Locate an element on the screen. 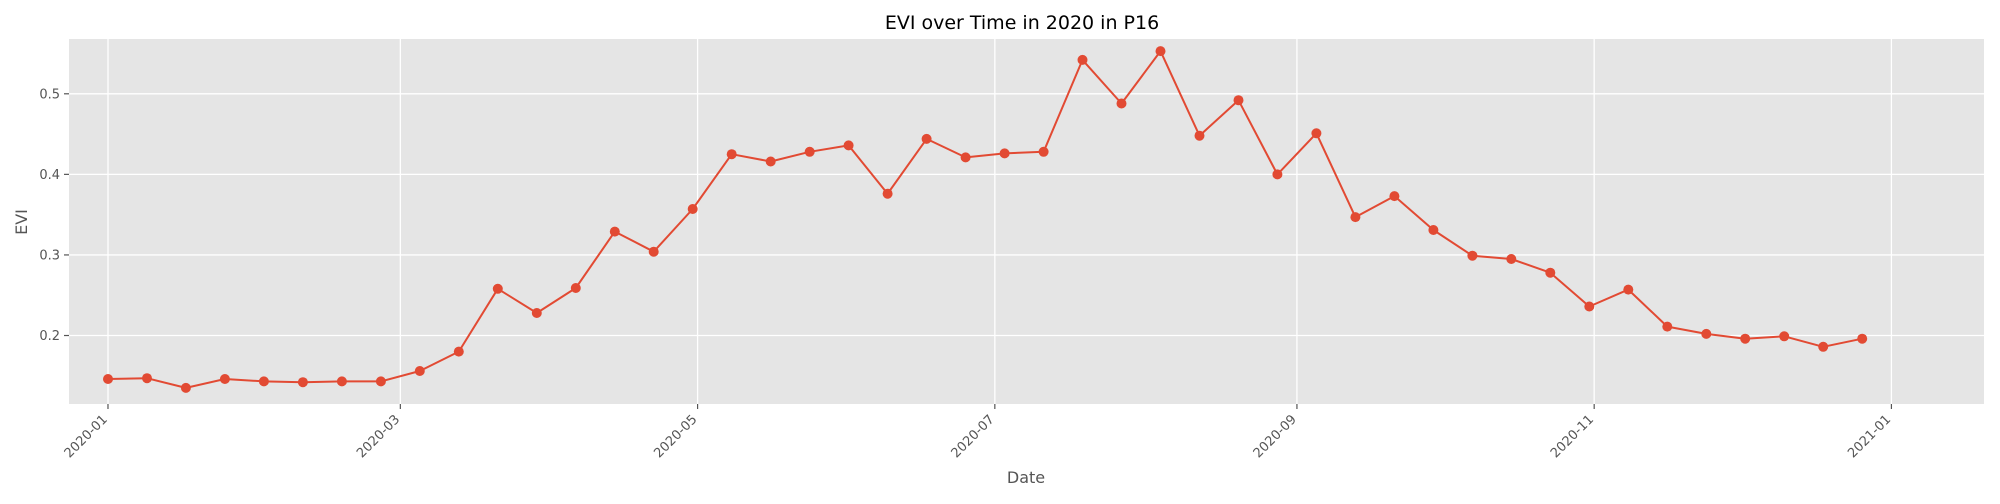  y-tick-label: 0.4 is located at coordinates (49, 175).